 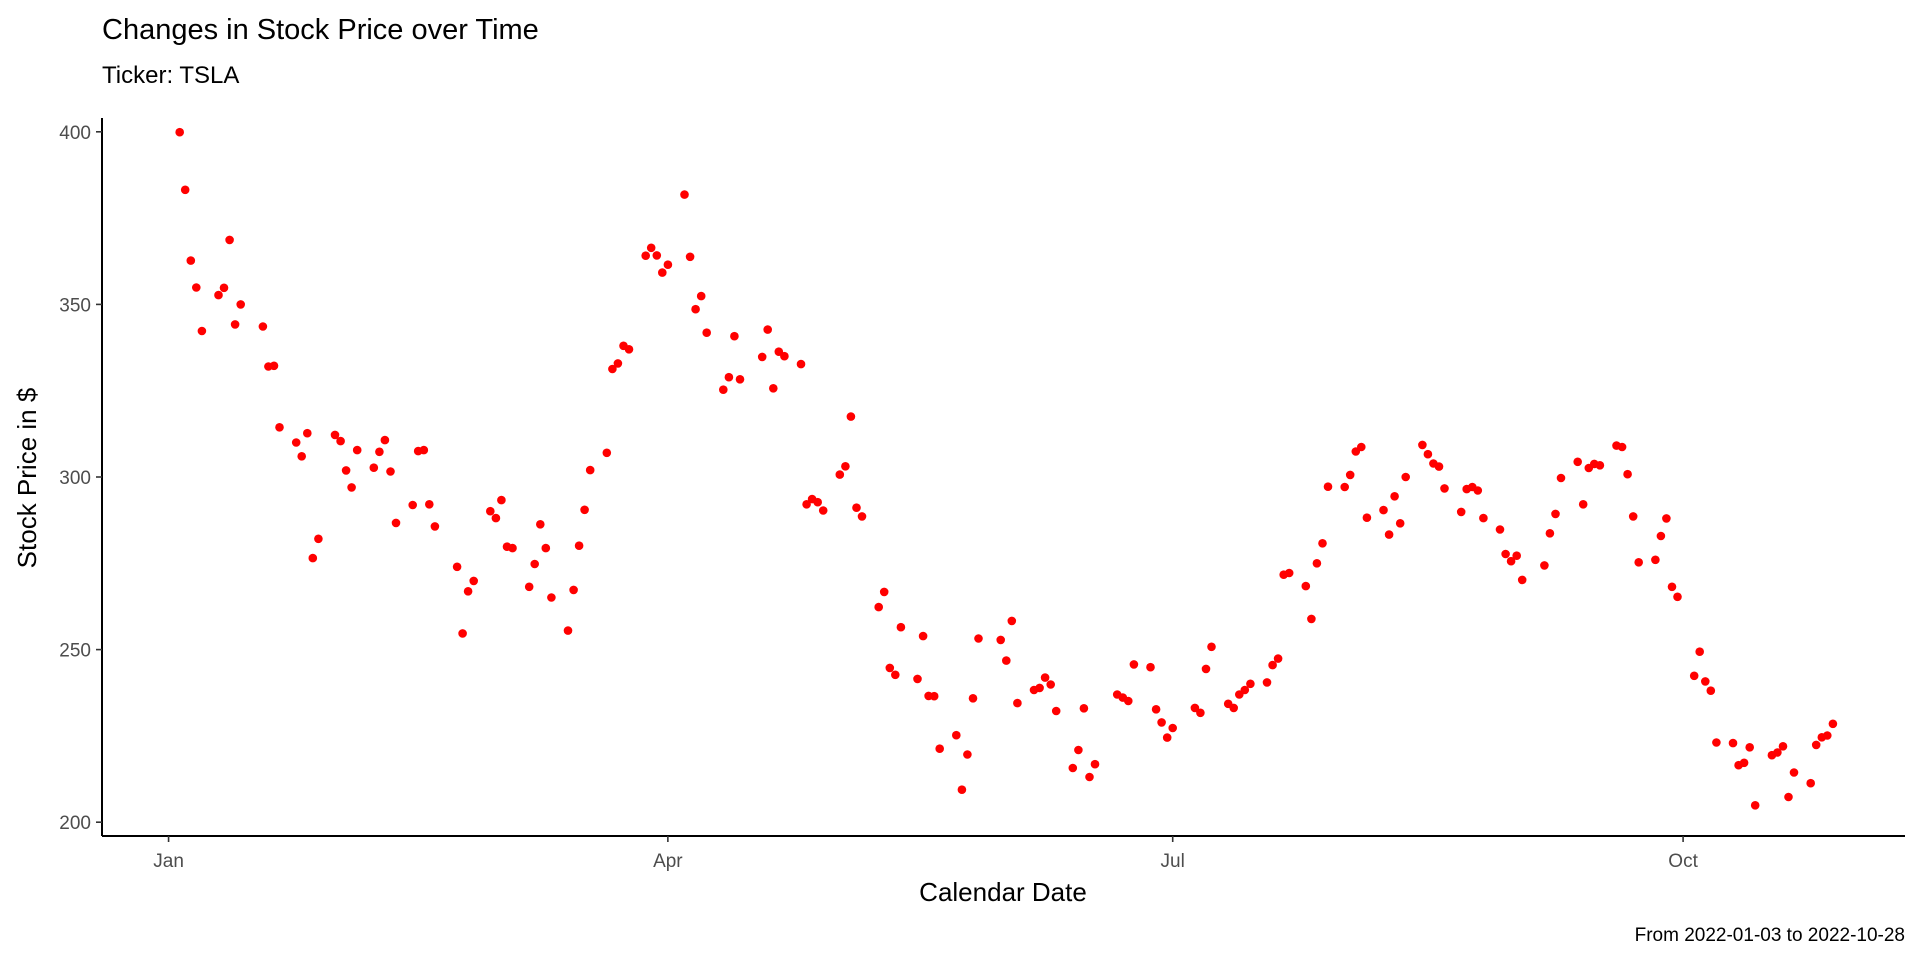 I want to click on y-tick-label-350: 350, so click(x=75, y=305).